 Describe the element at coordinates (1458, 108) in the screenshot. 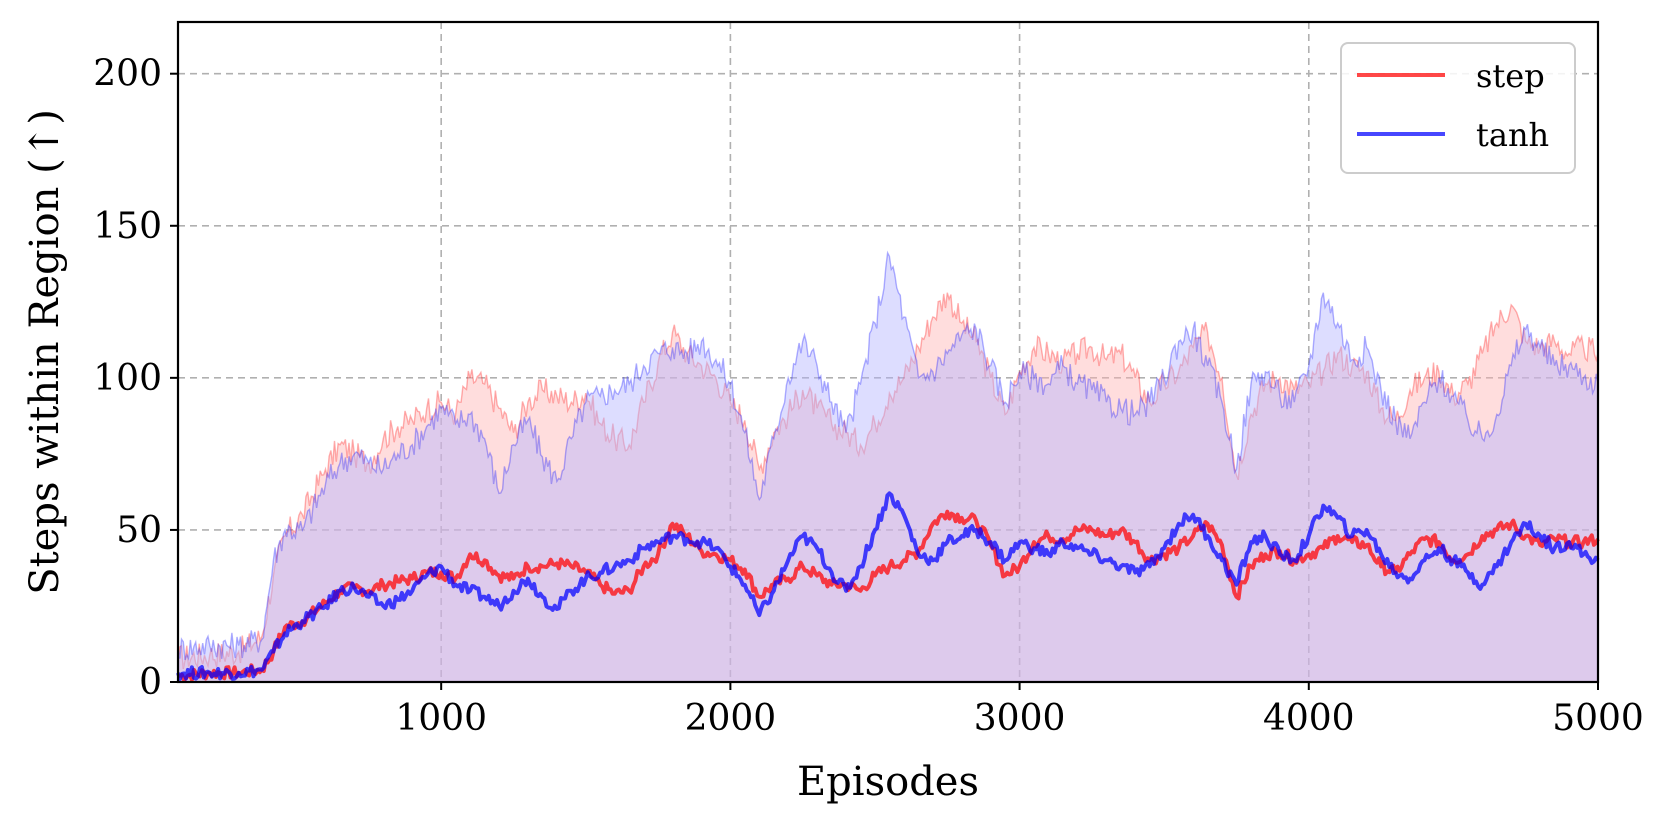

I see `legend: step tanh` at that location.